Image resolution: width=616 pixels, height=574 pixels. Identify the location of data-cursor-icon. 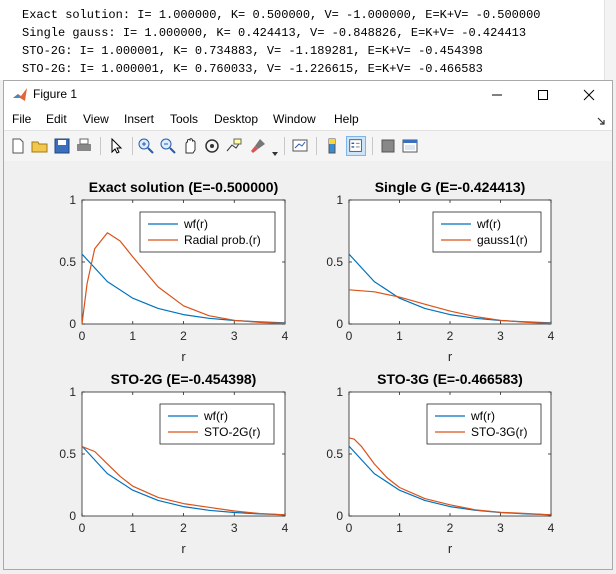
(234, 146).